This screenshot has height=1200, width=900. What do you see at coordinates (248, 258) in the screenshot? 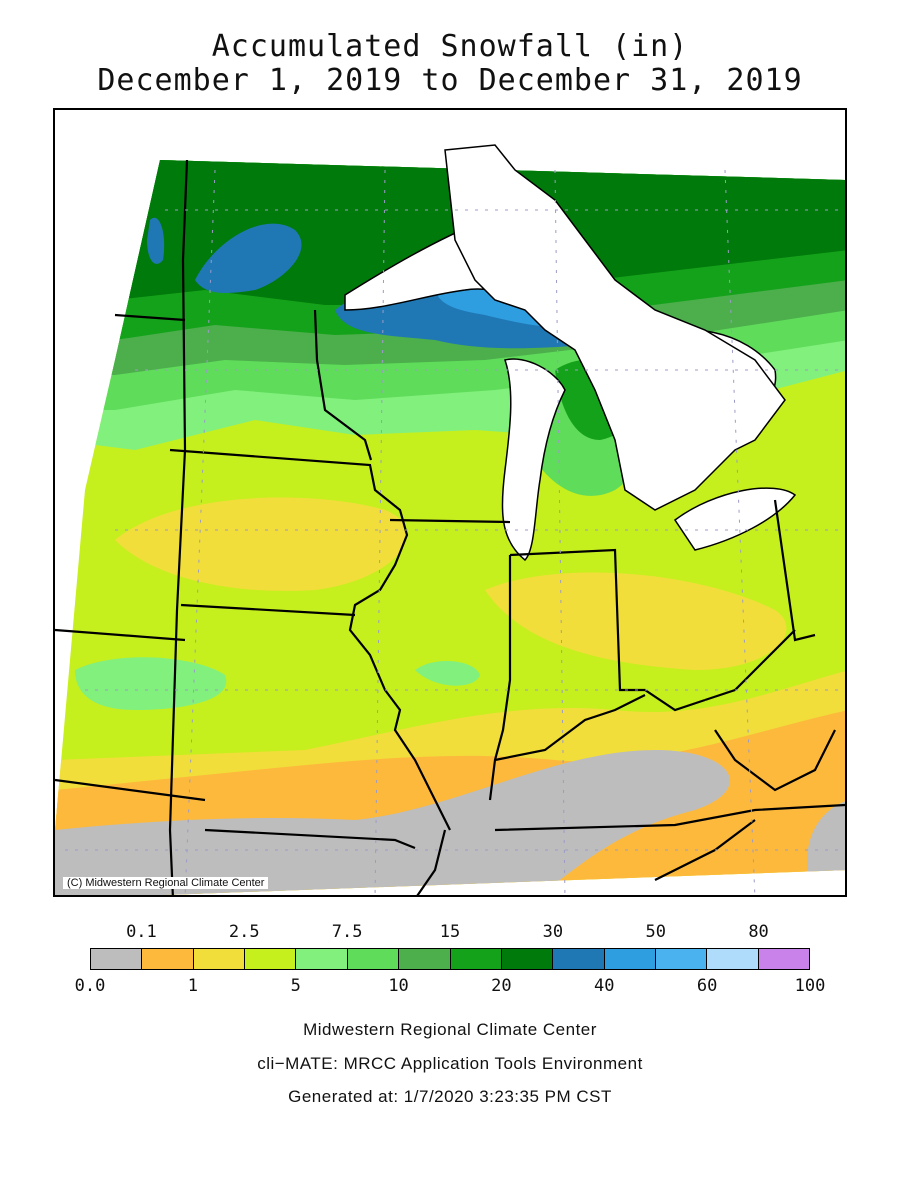
I see `band-30-to-40-minnesota` at bounding box center [248, 258].